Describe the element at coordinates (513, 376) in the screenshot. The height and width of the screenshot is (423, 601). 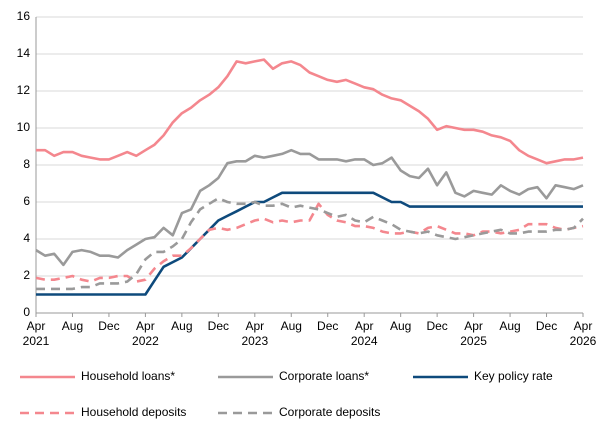
I see `legend-label: Key policy rate` at that location.